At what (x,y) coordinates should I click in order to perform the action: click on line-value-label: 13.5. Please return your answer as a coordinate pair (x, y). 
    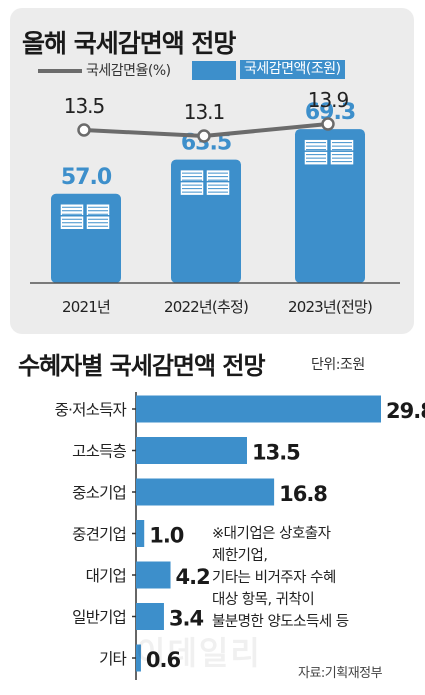
    Looking at the image, I should click on (84, 106).